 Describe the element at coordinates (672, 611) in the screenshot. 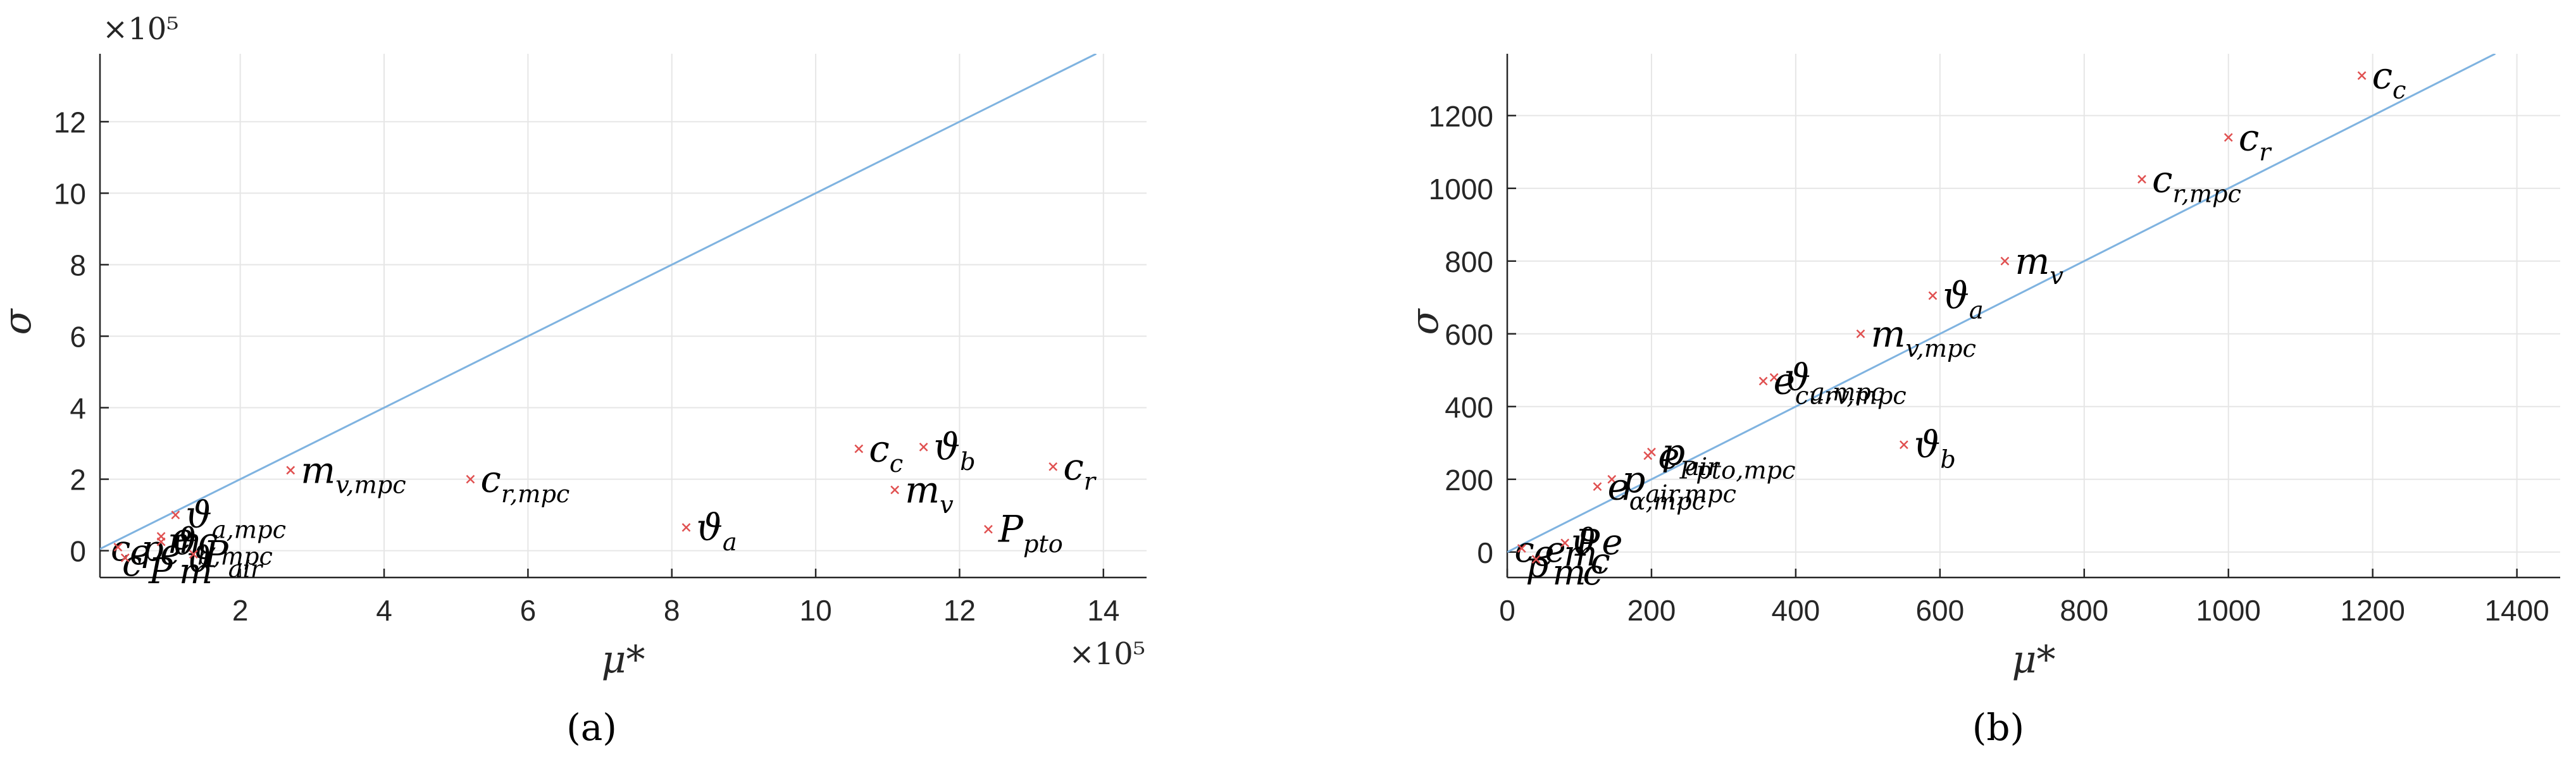

I see `x-tick-label: 8` at that location.